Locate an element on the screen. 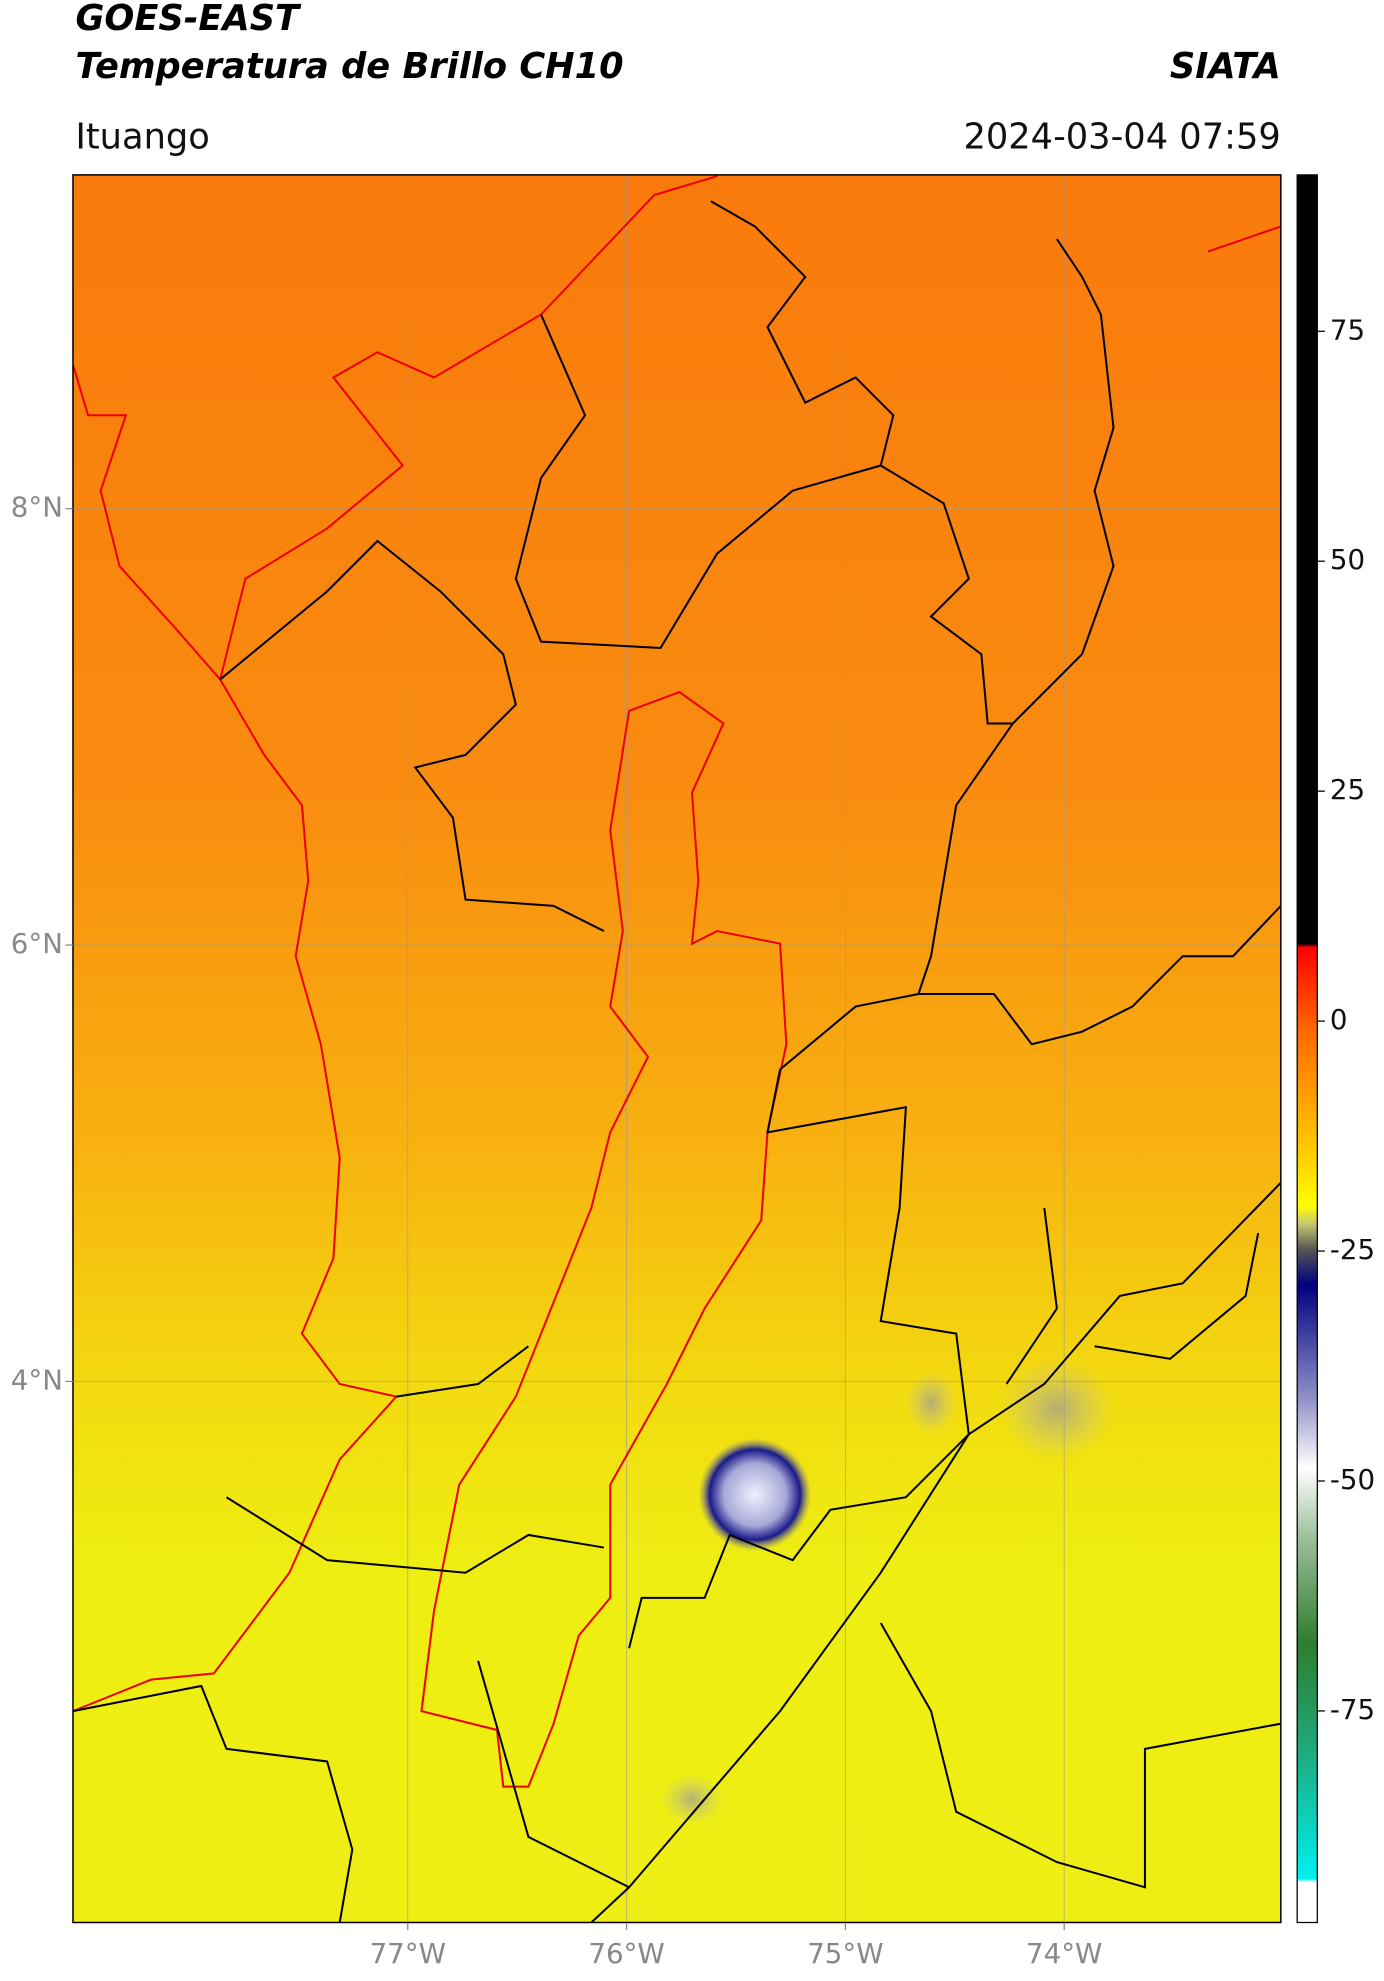 The image size is (1384, 1981). colorbar-ticks: -75 -50 -25 0 25 50 75 is located at coordinates (1346, 1019).